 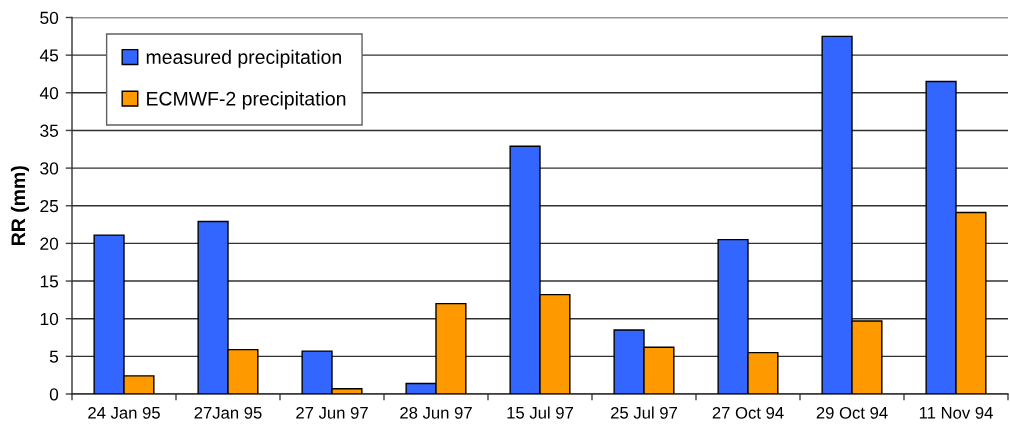 I want to click on y-tick-label: 25, so click(x=49, y=206).